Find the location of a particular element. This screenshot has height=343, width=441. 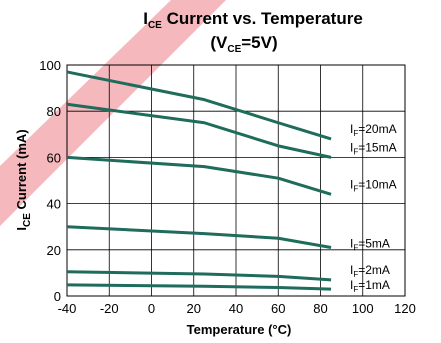

x-tick-label: 40 is located at coordinates (236, 308).